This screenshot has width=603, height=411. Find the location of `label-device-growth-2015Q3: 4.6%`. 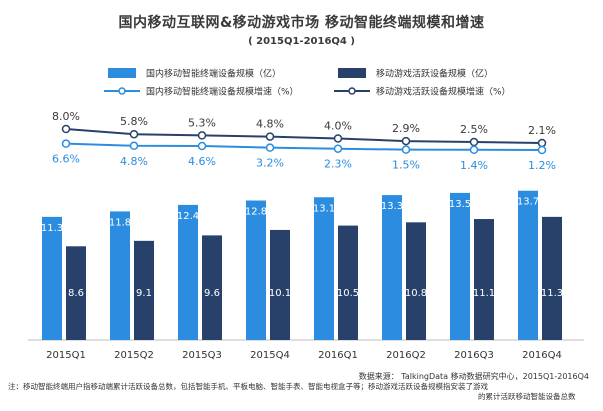

label-device-growth-2015Q3: 4.6% is located at coordinates (202, 161).